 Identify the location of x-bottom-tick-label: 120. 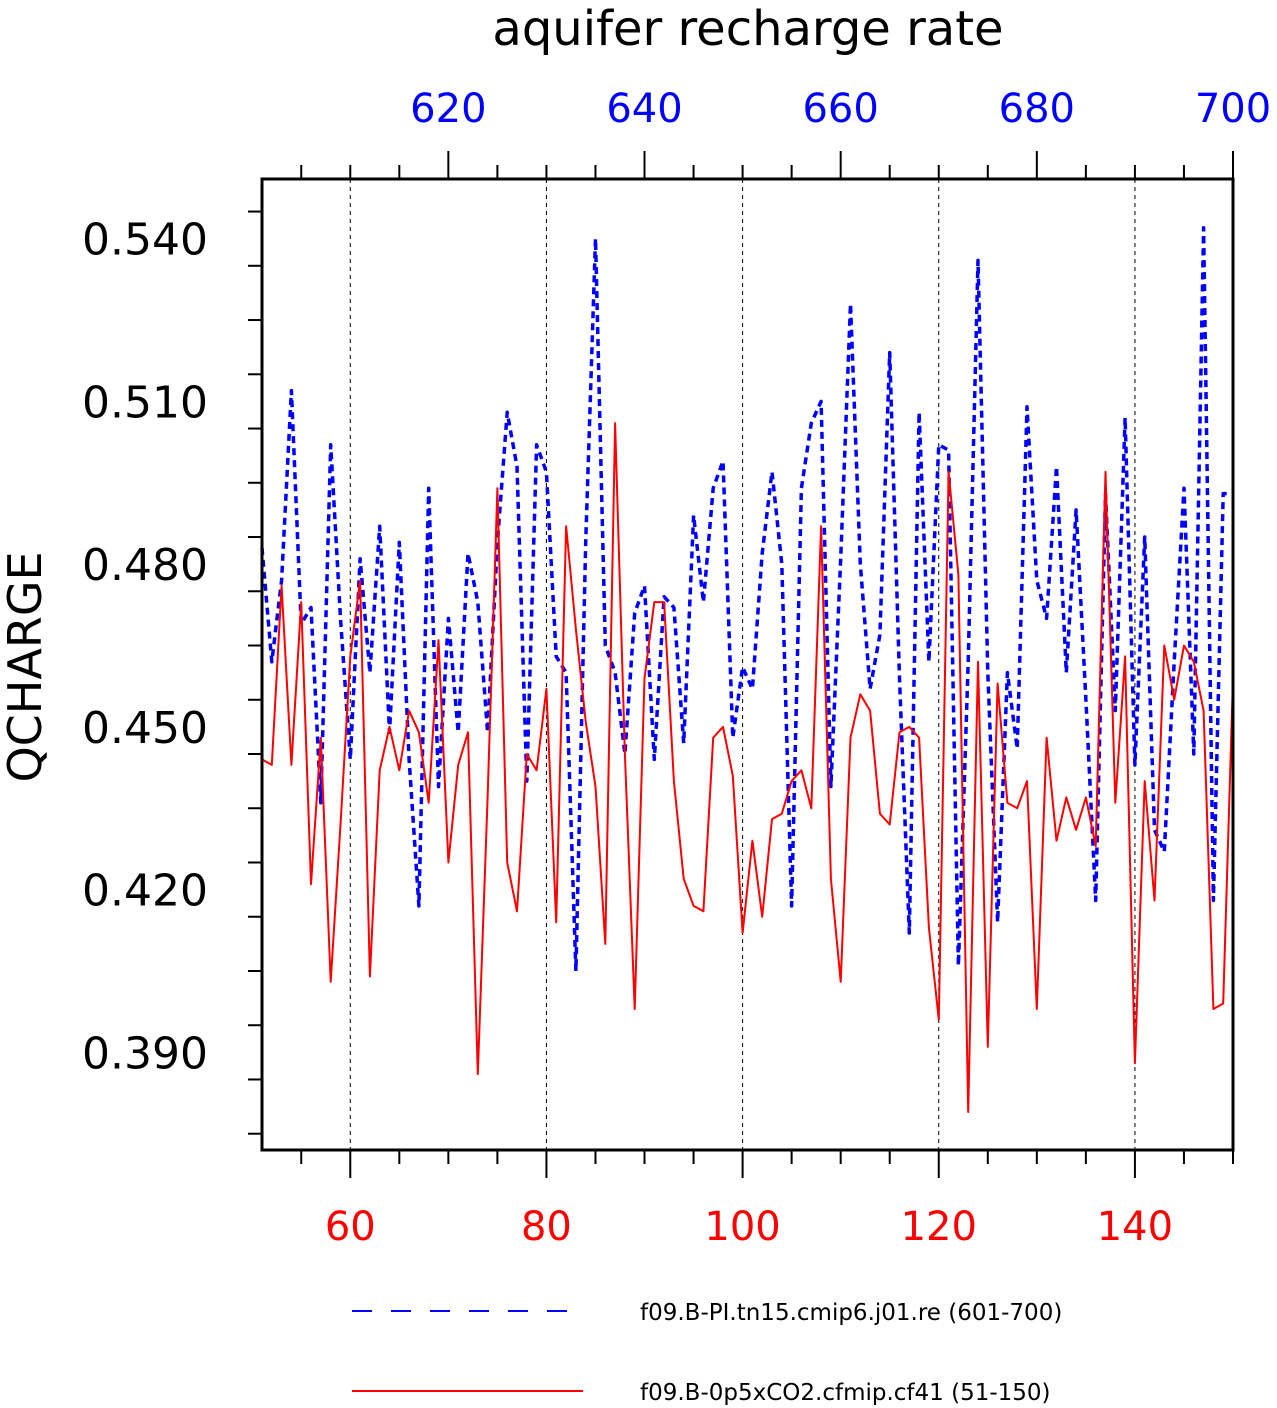
(939, 1227).